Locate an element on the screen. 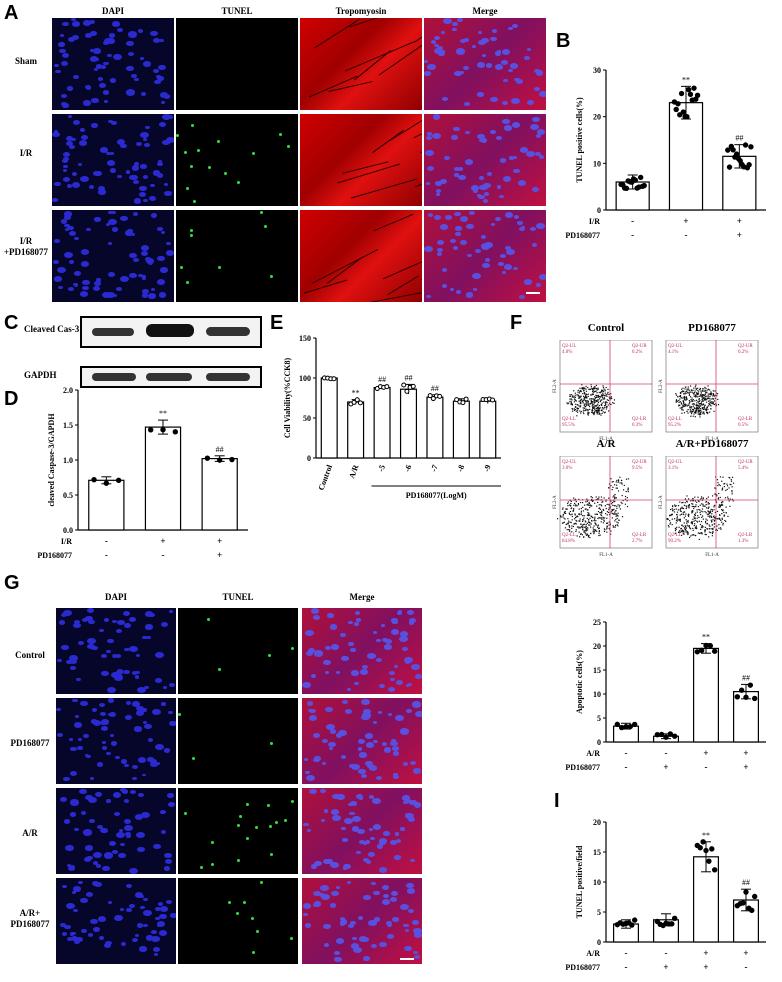 The height and width of the screenshot is (982, 782). x-tick-label: -8 is located at coordinates (460, 468).